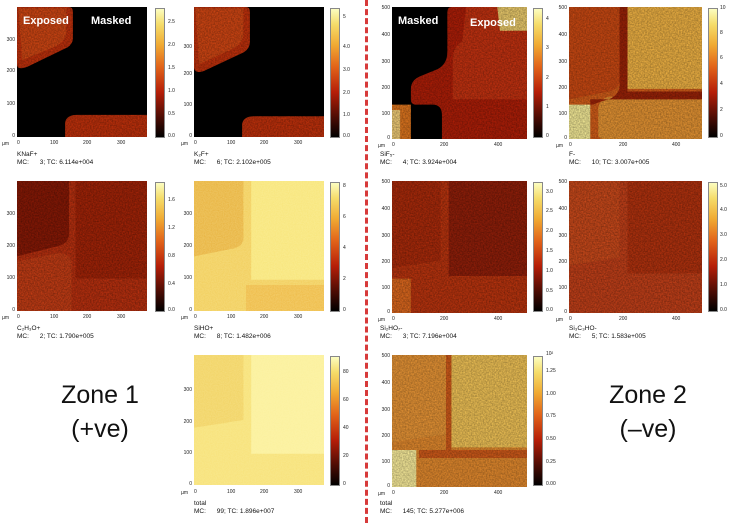  I want to click on colorbar-exponent: 10², so click(550, 354).